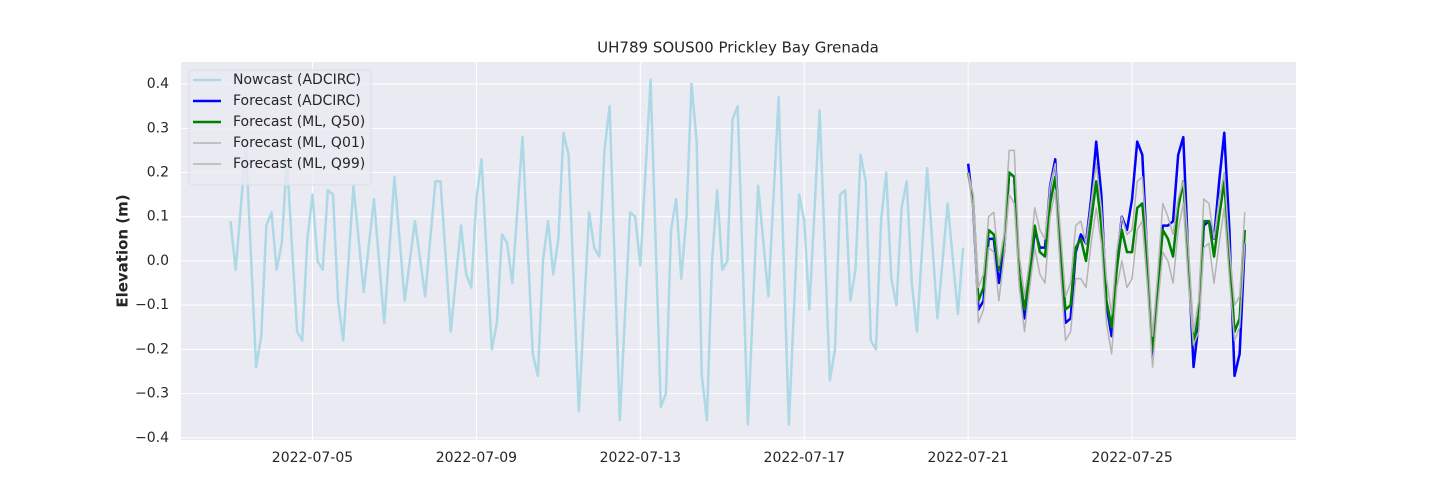 The image size is (1440, 504). I want to click on legend-box, so click(280, 127).